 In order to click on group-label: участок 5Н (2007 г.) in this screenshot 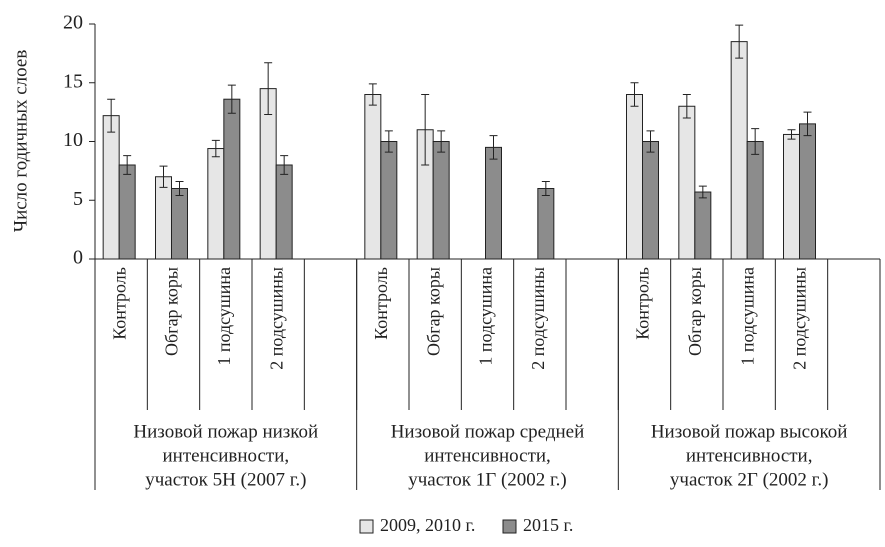, I will do `click(225, 479)`.